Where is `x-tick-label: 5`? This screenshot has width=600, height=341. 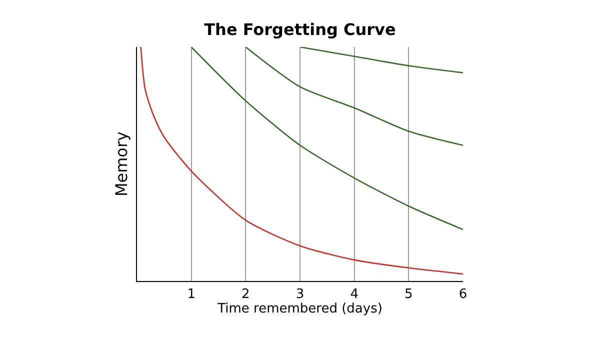 x-tick-label: 5 is located at coordinates (408, 294).